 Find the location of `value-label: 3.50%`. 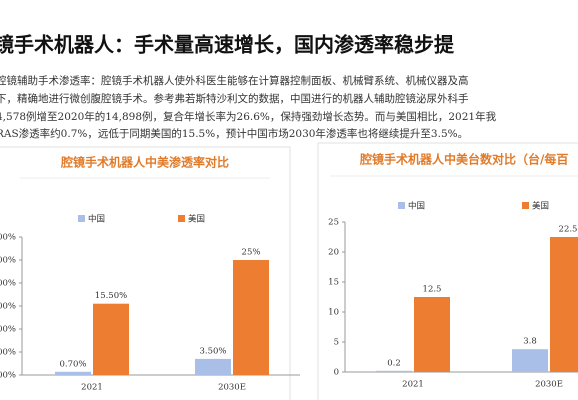

value-label: 3.50% is located at coordinates (212, 351).